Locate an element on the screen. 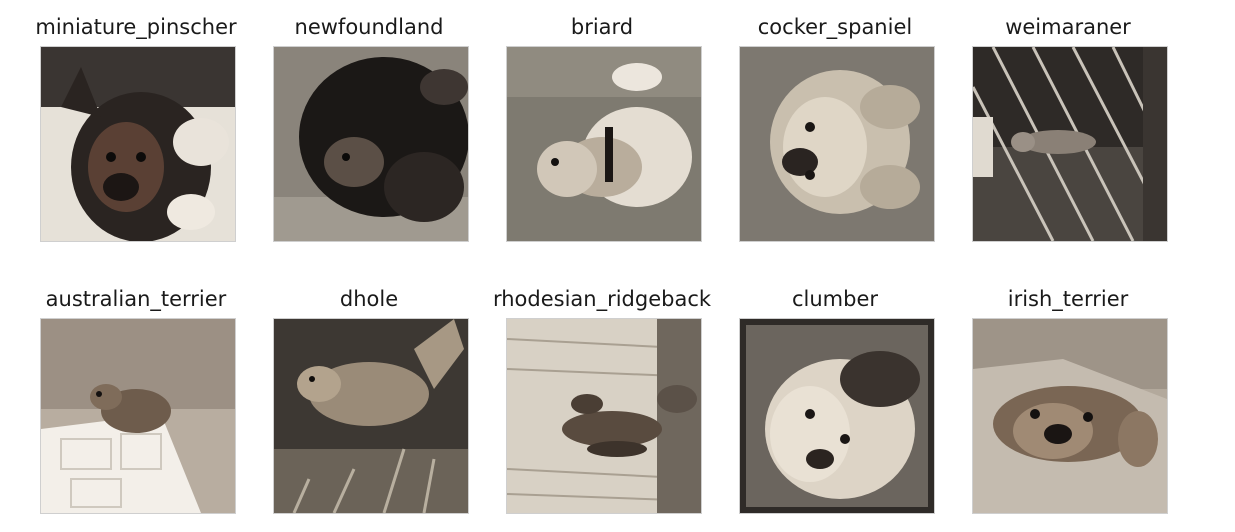  image-tile: miniature_pinscher is located at coordinates (136, 125).